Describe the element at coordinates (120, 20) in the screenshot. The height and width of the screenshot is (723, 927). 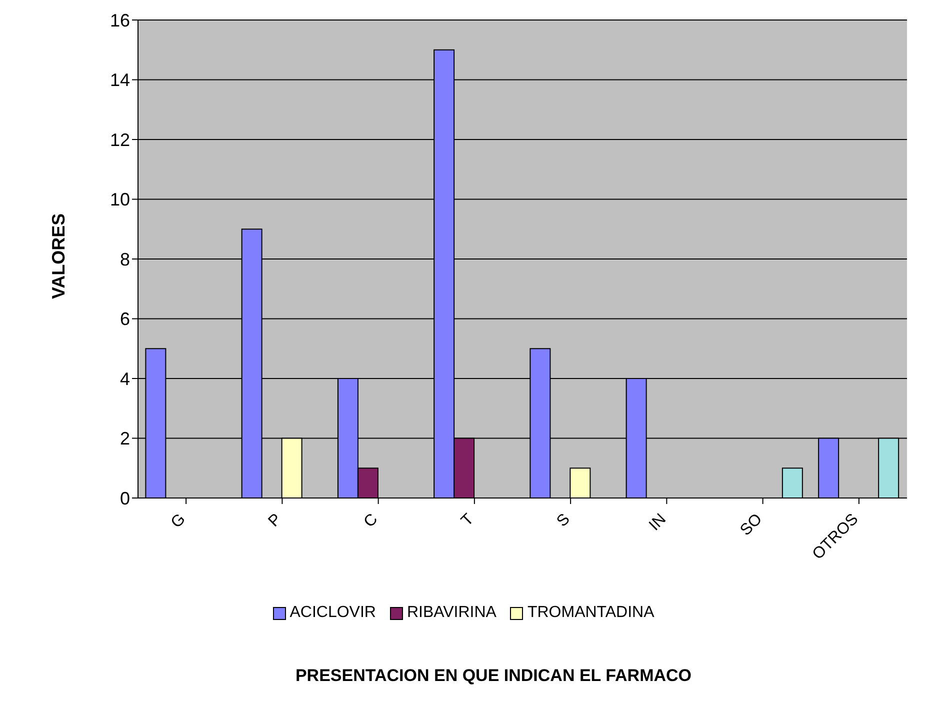
I see `y-tick-label: 16` at that location.